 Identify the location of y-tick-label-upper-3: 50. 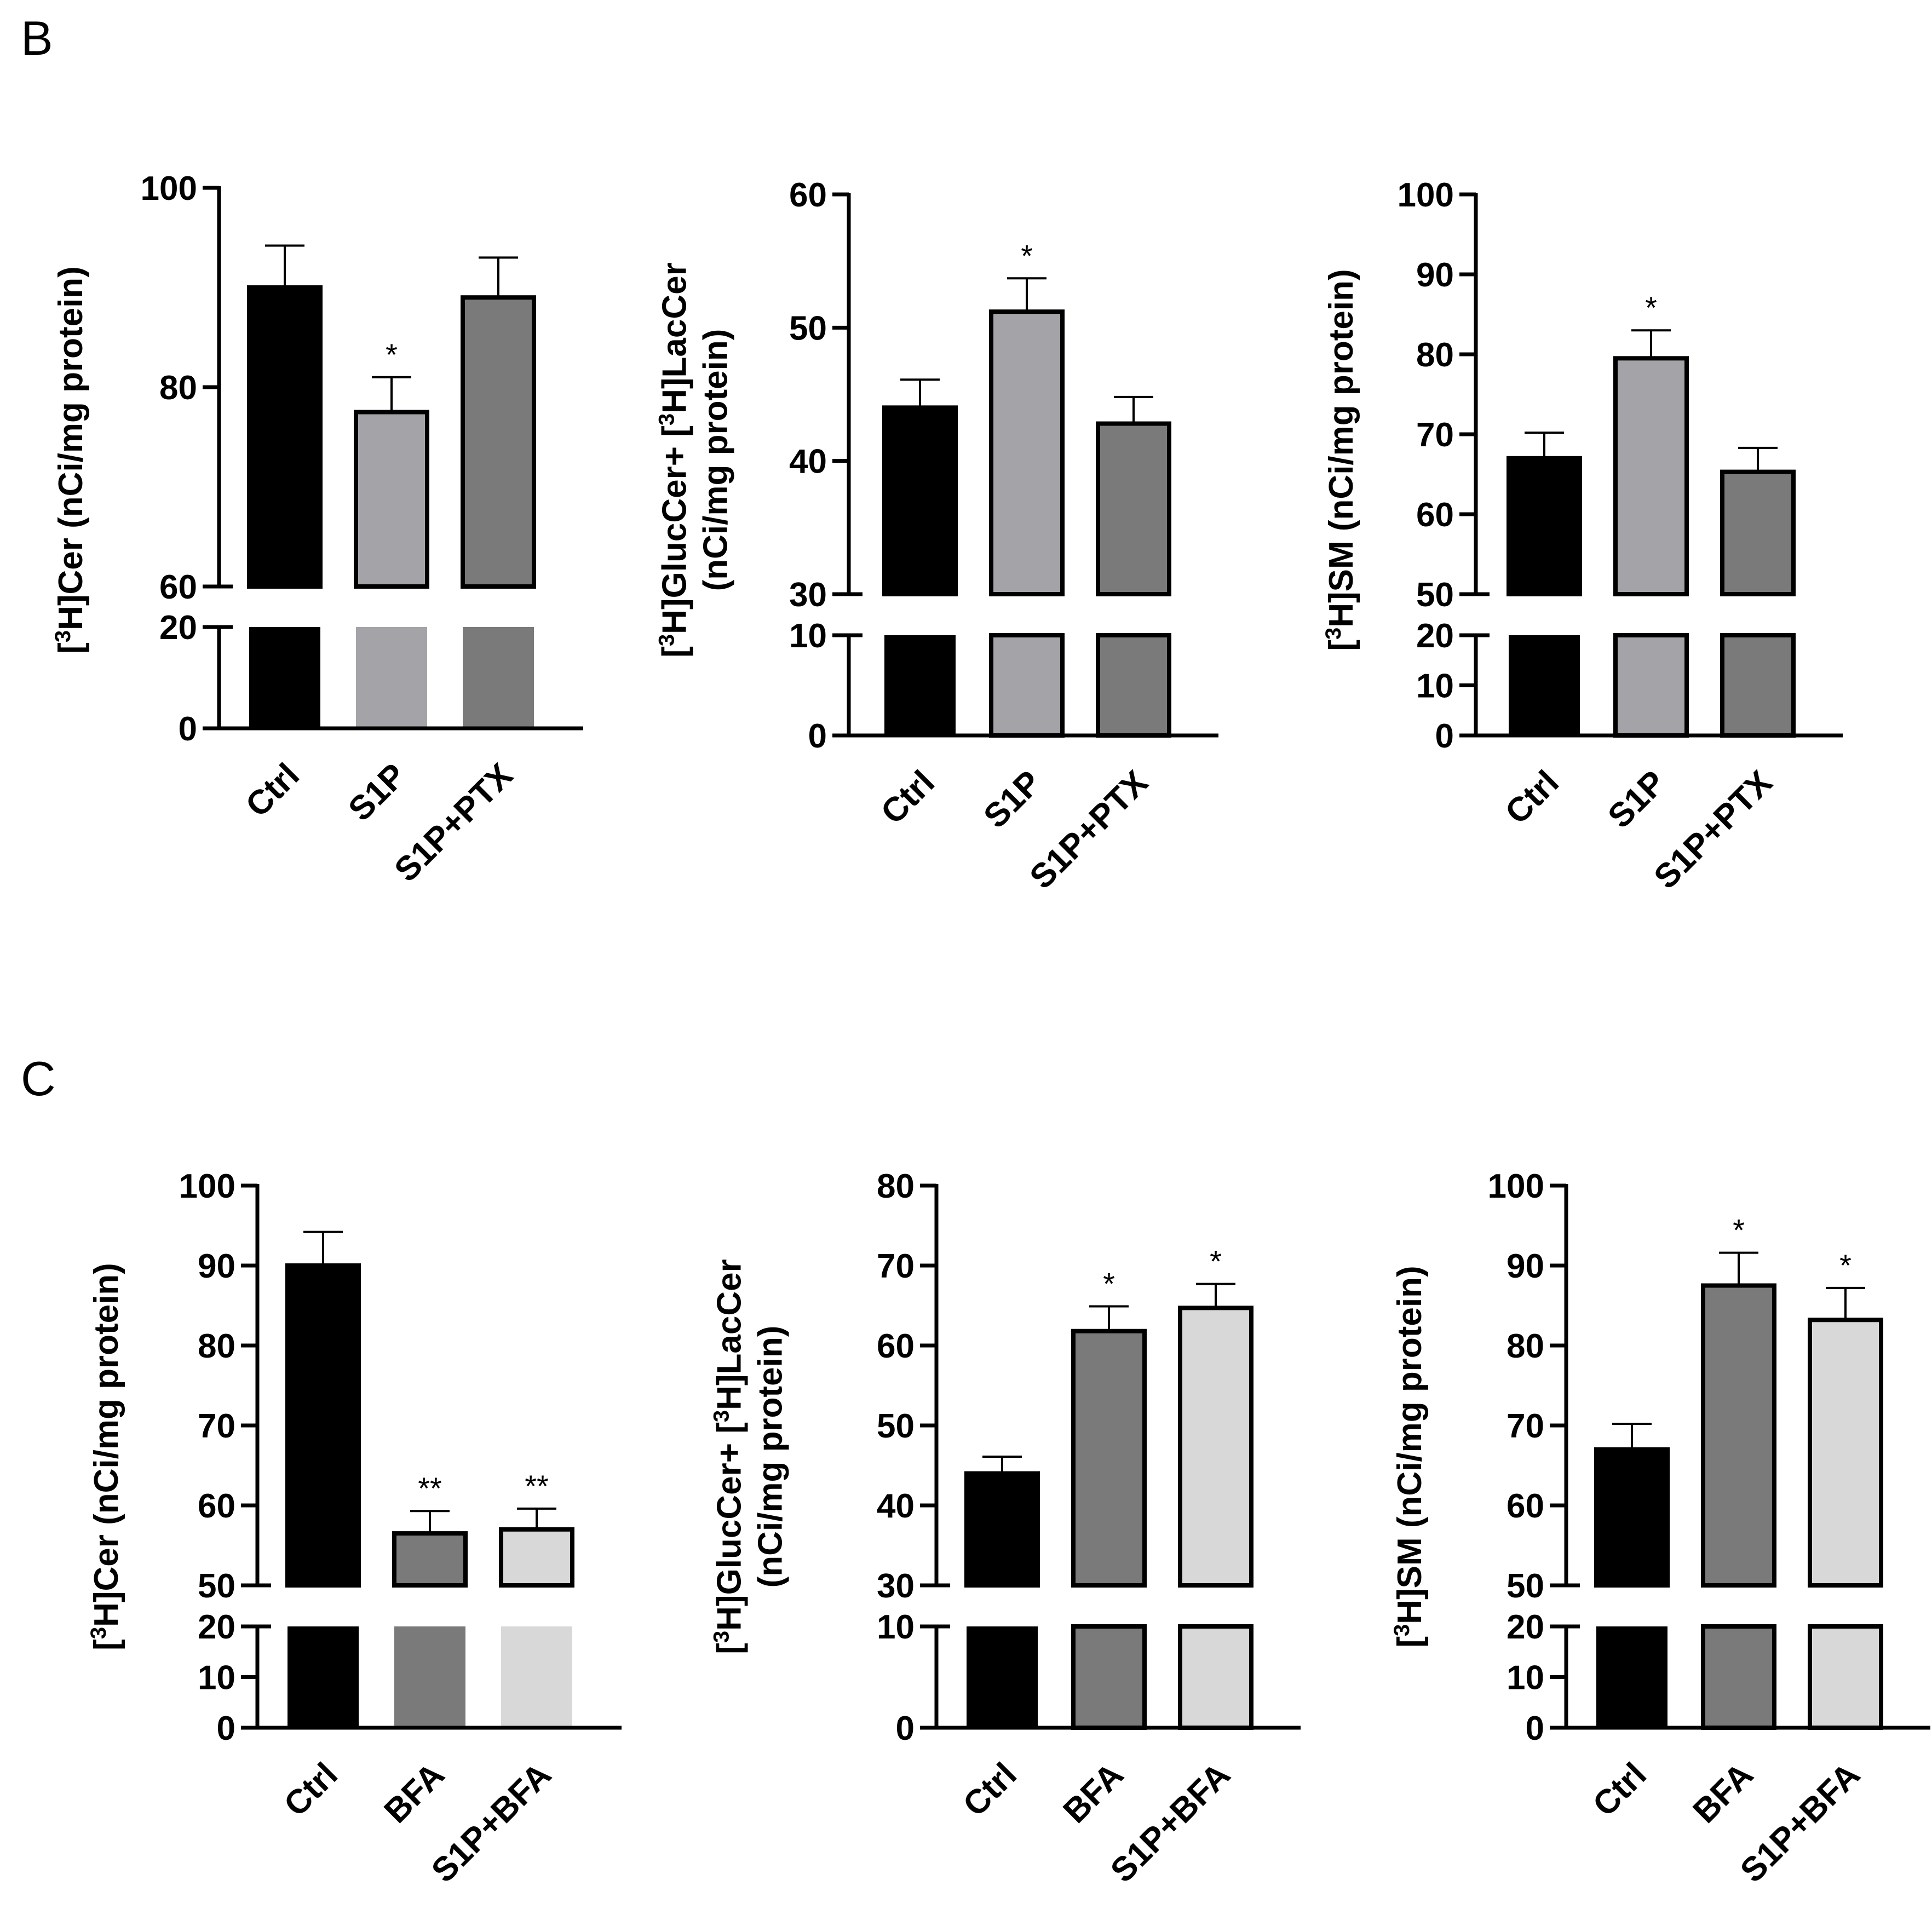
(808, 328).